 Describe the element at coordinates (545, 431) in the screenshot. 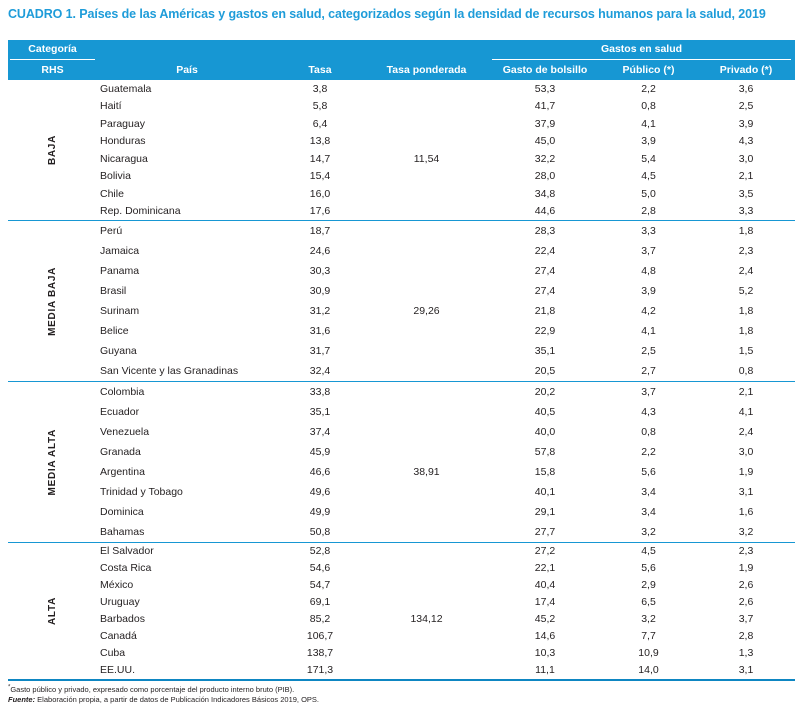

I see `gasto-bolsillo-cell: 40,0` at that location.